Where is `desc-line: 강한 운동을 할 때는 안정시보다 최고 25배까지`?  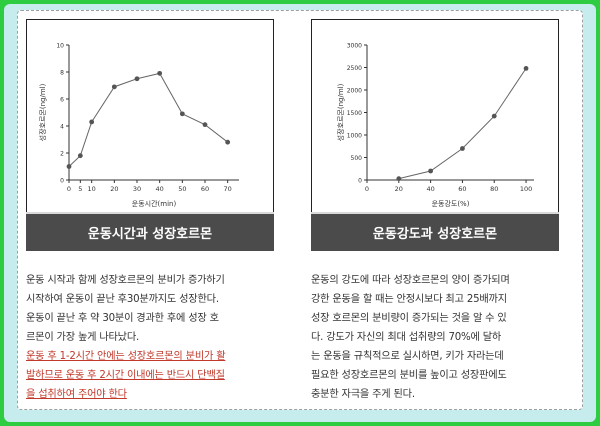 desc-line: 강한 운동을 할 때는 안정시보다 최고 25배까지 is located at coordinates (409, 299).